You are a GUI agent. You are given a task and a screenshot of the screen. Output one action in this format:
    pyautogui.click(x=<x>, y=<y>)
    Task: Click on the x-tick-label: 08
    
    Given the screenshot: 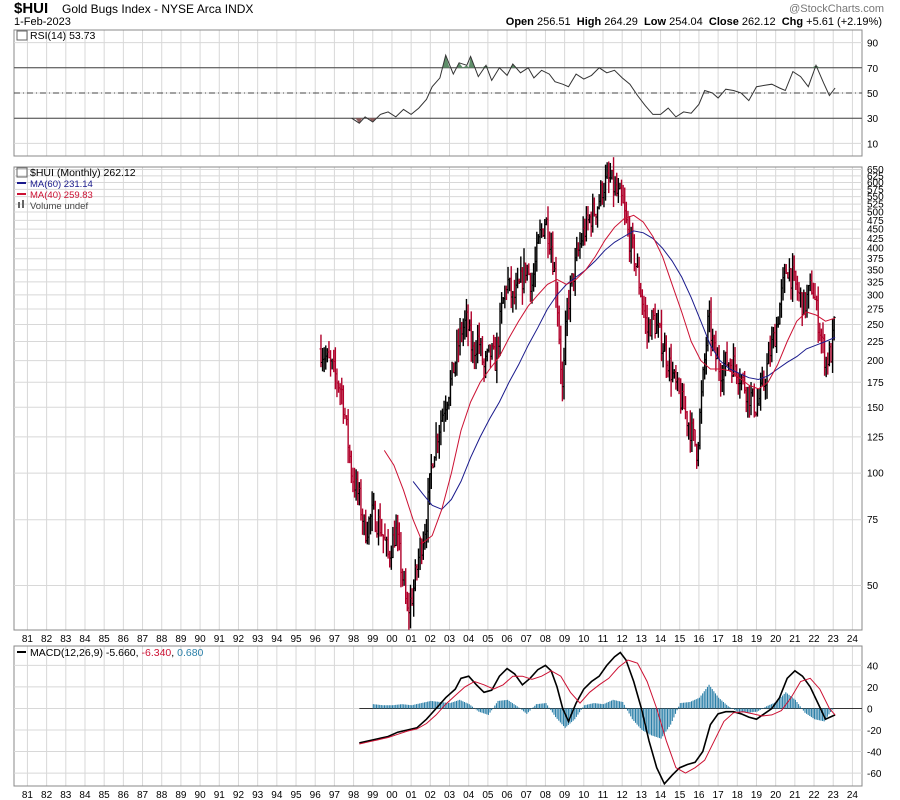 What is the action you would take?
    pyautogui.click(x=546, y=795)
    